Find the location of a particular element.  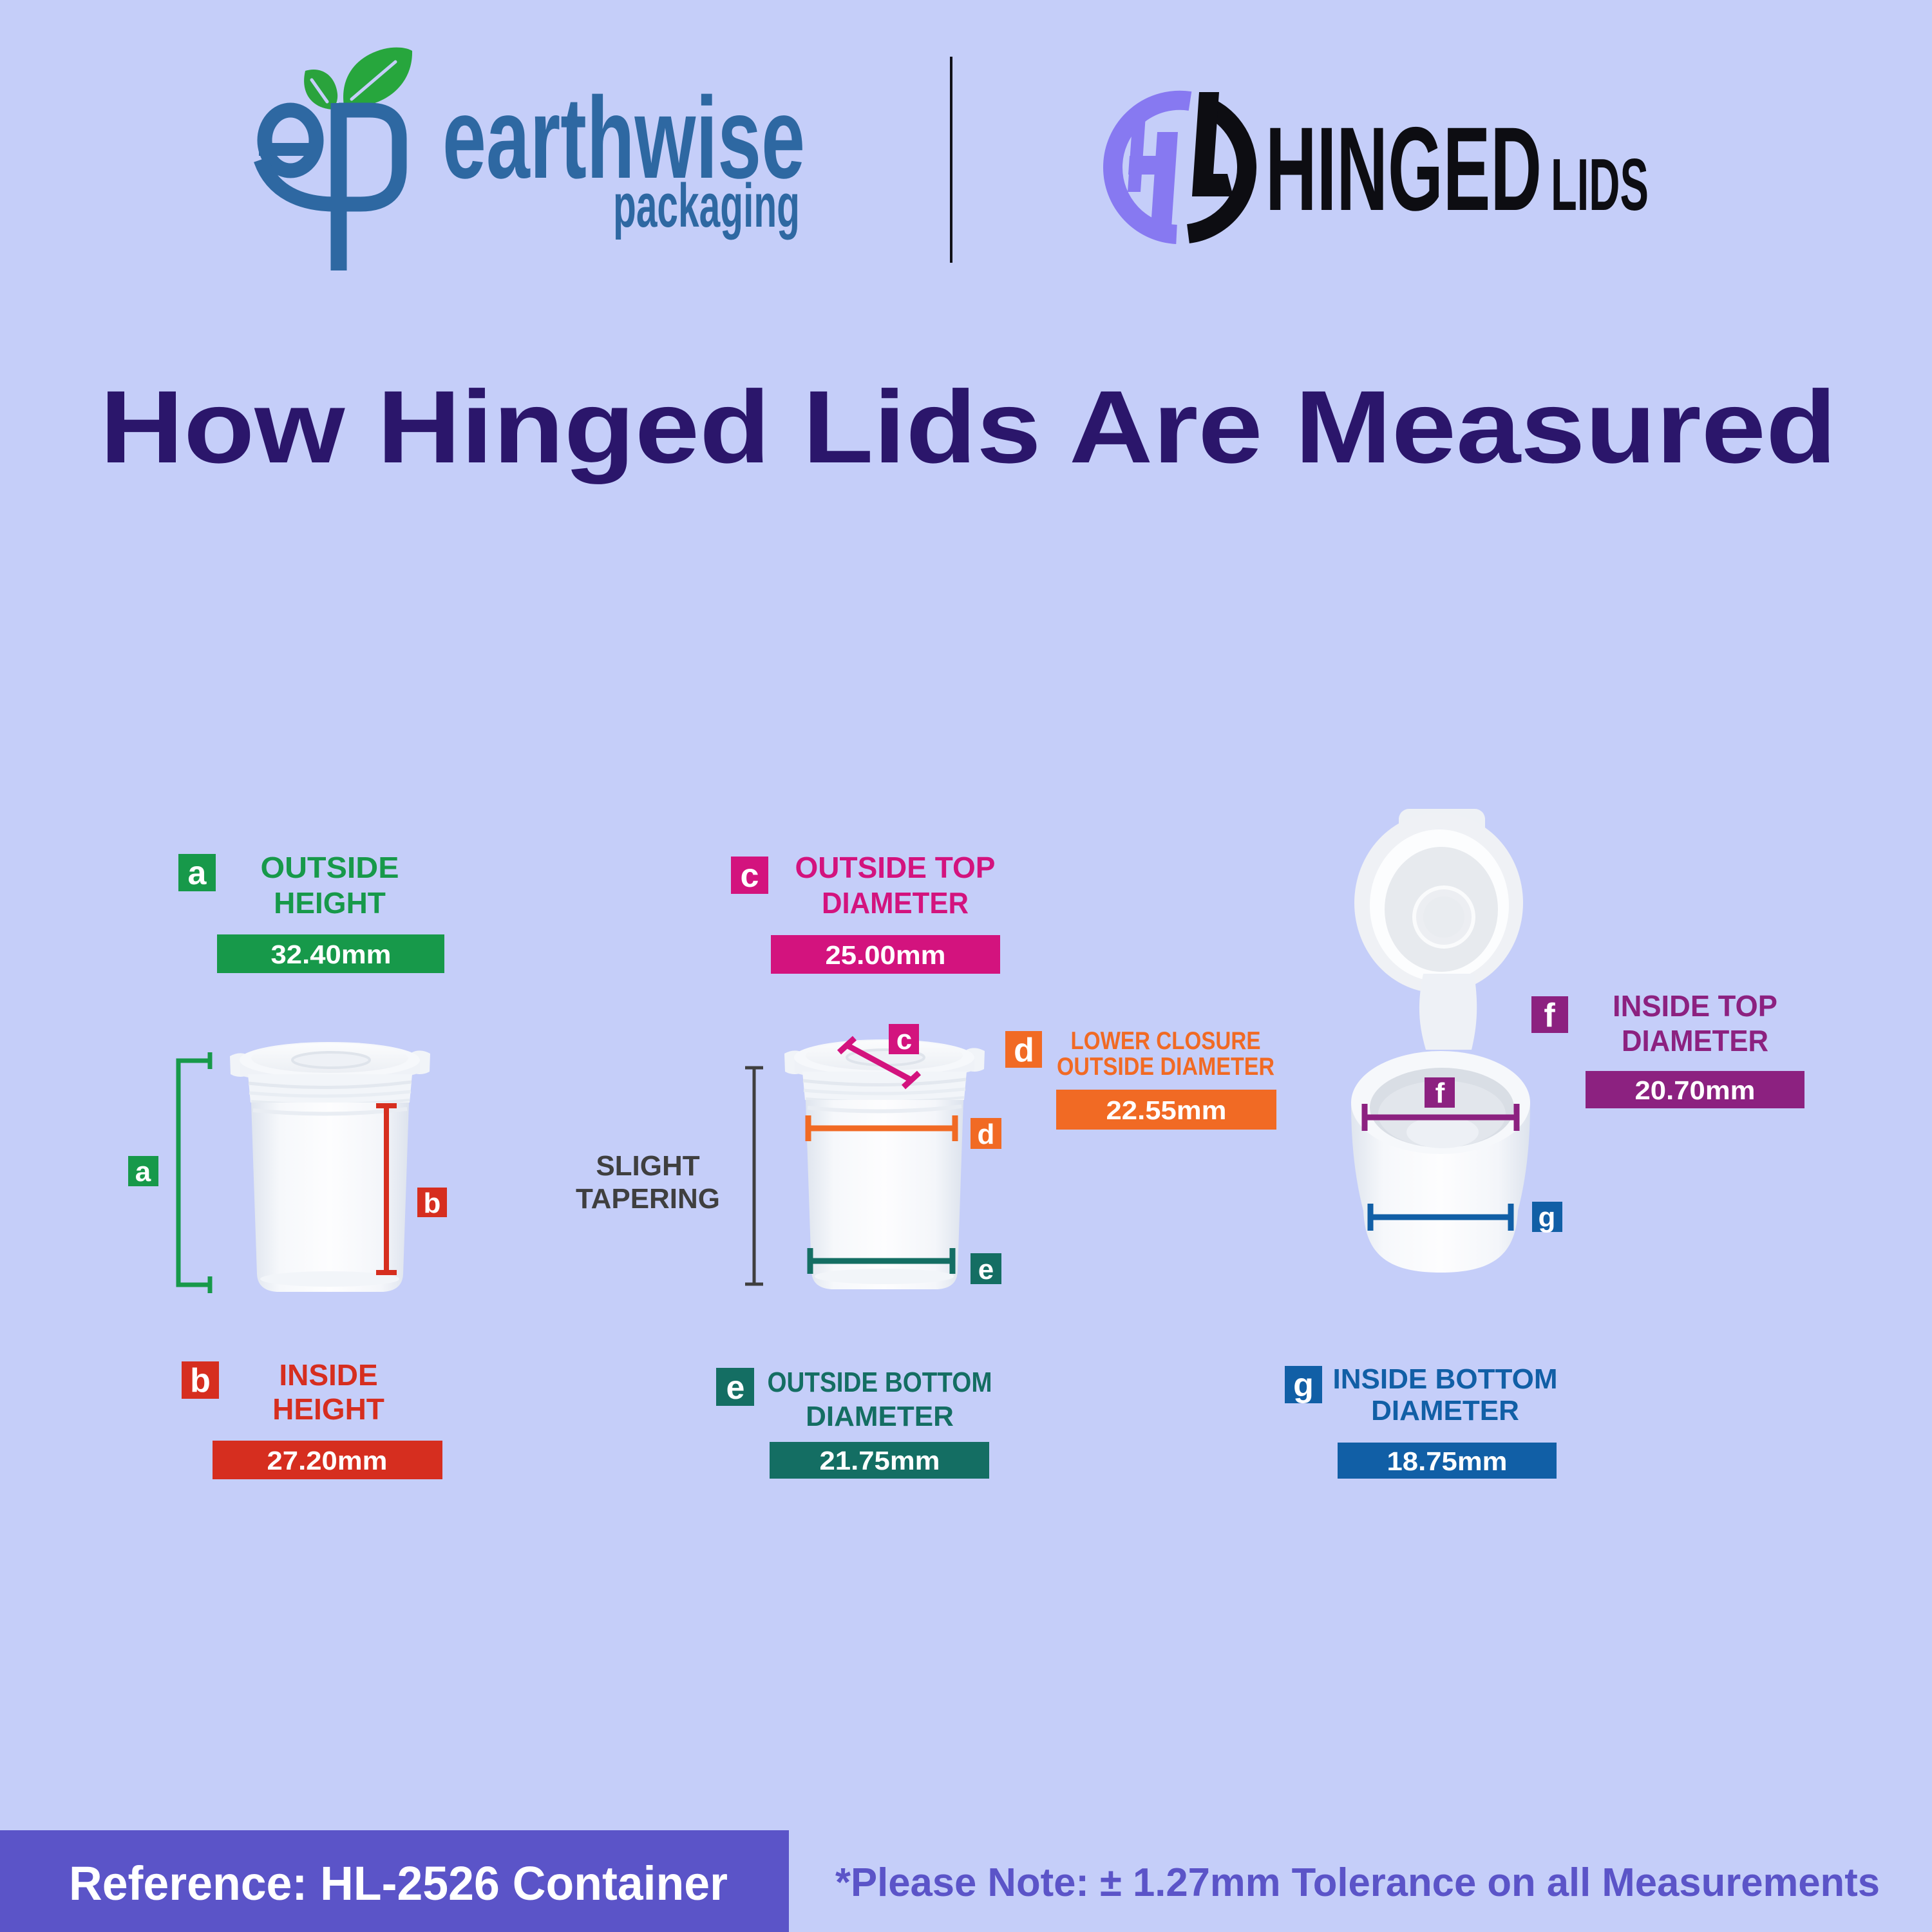

svg-text: HINGED is located at coordinates (1403, 169).